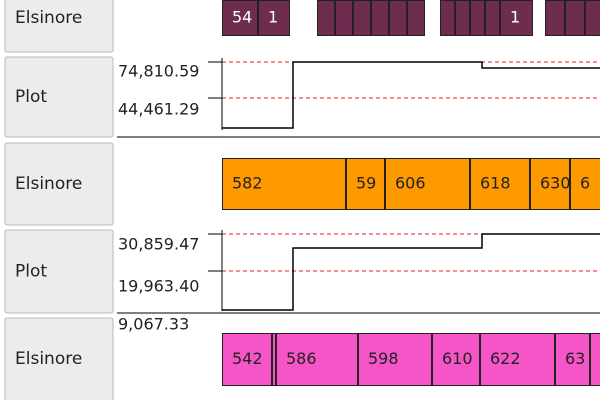  What do you see at coordinates (247, 183) in the screenshot?
I see `block-label: 582` at bounding box center [247, 183].